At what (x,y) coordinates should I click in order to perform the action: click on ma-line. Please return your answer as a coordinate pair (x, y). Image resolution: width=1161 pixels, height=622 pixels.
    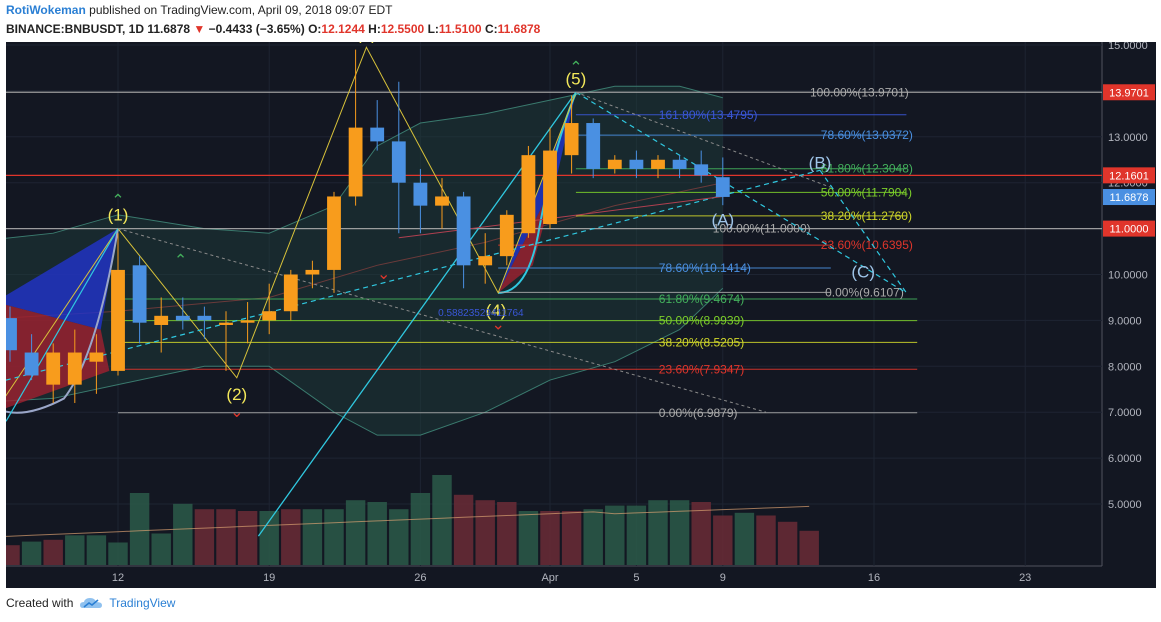
    Looking at the image, I should click on (560, 217).